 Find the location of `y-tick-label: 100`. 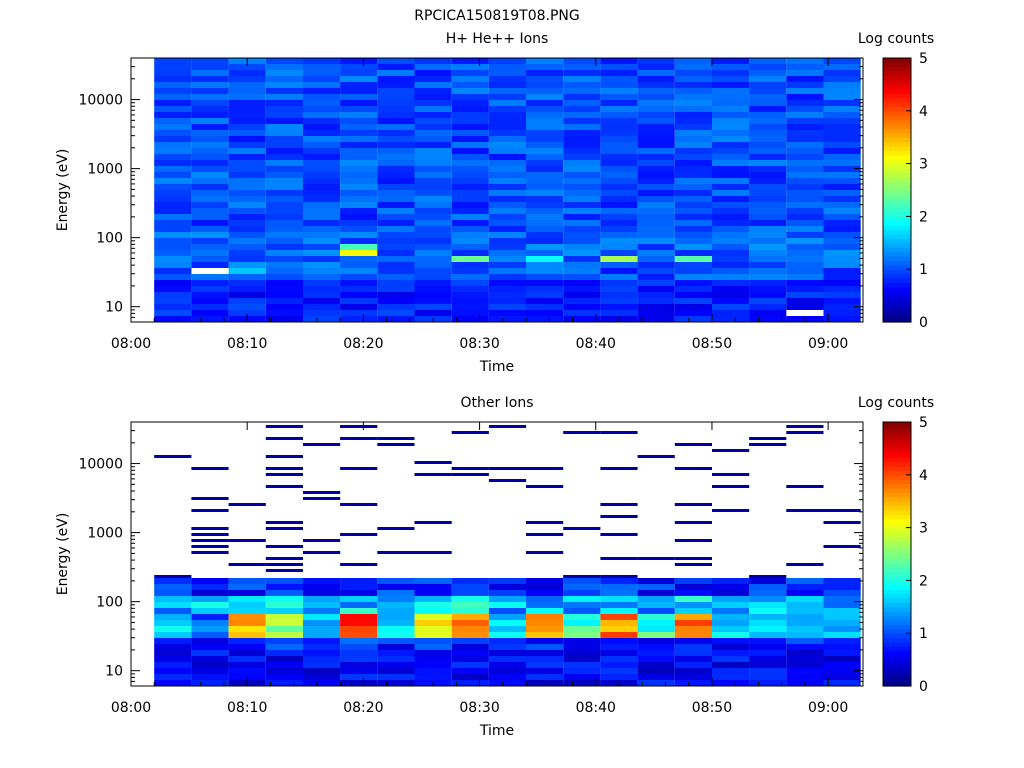

y-tick-label: 100 is located at coordinates (109, 603).